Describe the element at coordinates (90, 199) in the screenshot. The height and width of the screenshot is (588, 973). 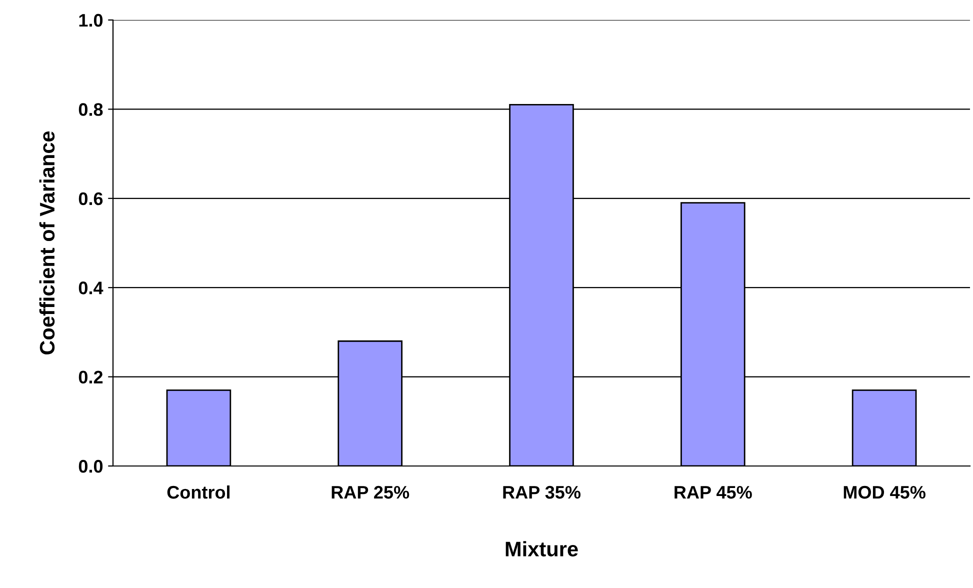
I see `y-tick-label: 0.6` at that location.